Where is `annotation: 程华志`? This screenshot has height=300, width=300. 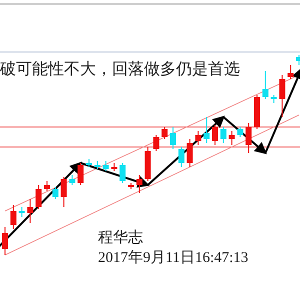 annotation: 程华志 is located at coordinates (120, 237).